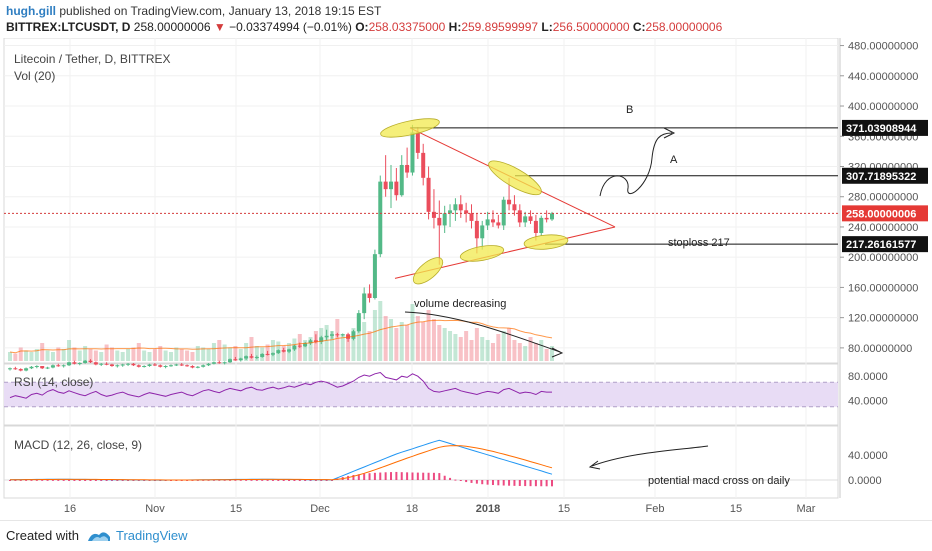 Image resolution: width=932 pixels, height=551 pixels. I want to click on price-tick-label: 160.00000000, so click(883, 288).